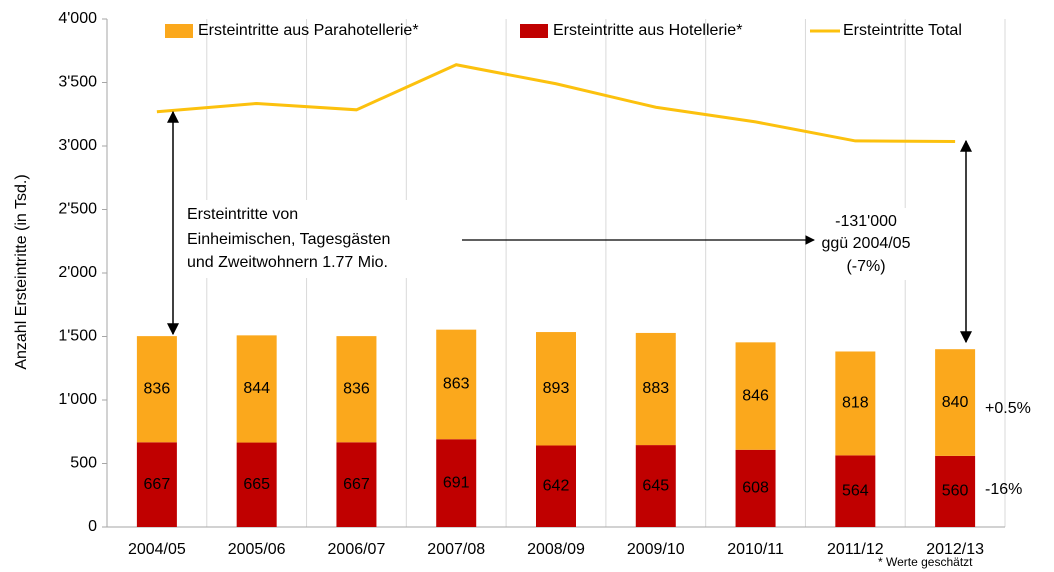 The height and width of the screenshot is (572, 1054). Describe the element at coordinates (855, 549) in the screenshot. I see `x-tick-label: 2011/12` at that location.